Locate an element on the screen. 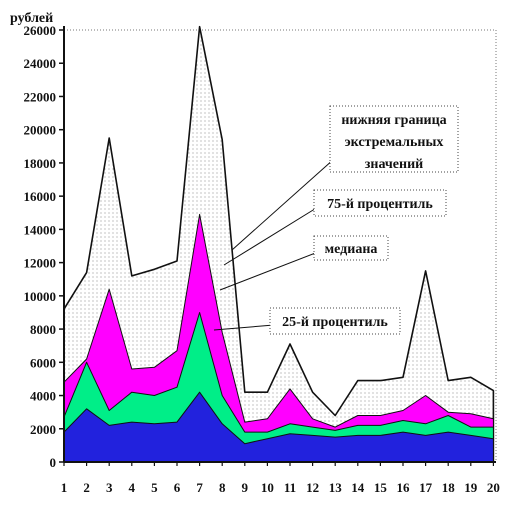 The height and width of the screenshot is (513, 522). x-tick-label: 14 is located at coordinates (358, 487).